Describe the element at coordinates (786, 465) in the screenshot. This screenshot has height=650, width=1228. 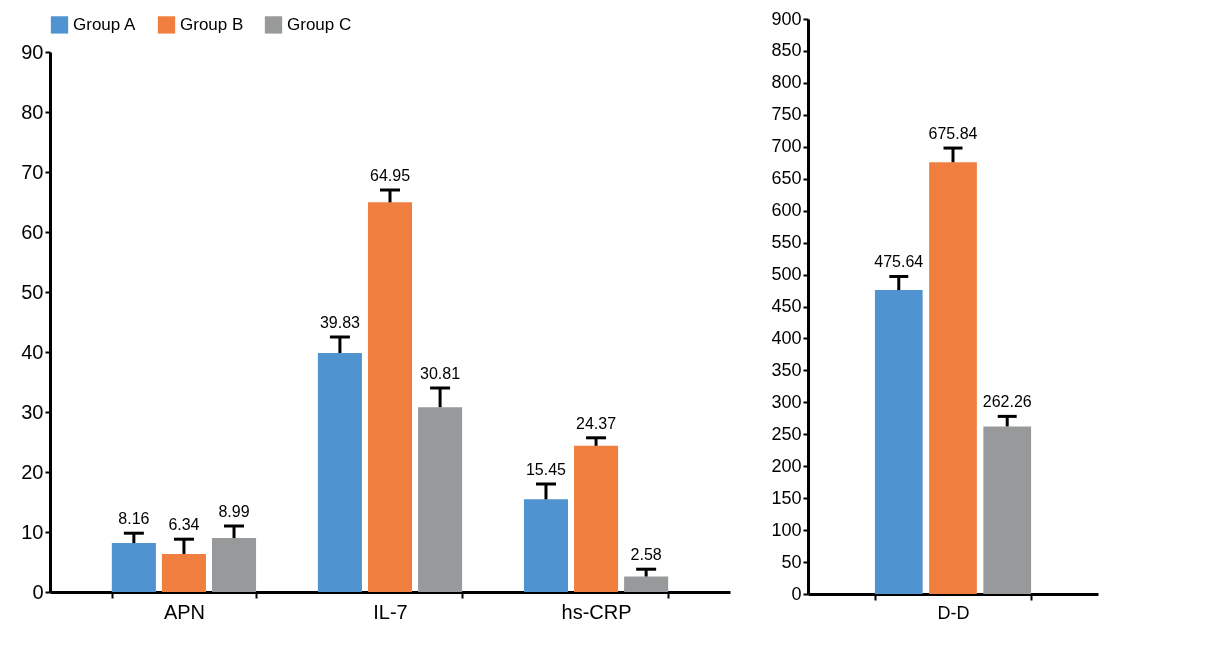
I see `y-tick-label: 200` at that location.